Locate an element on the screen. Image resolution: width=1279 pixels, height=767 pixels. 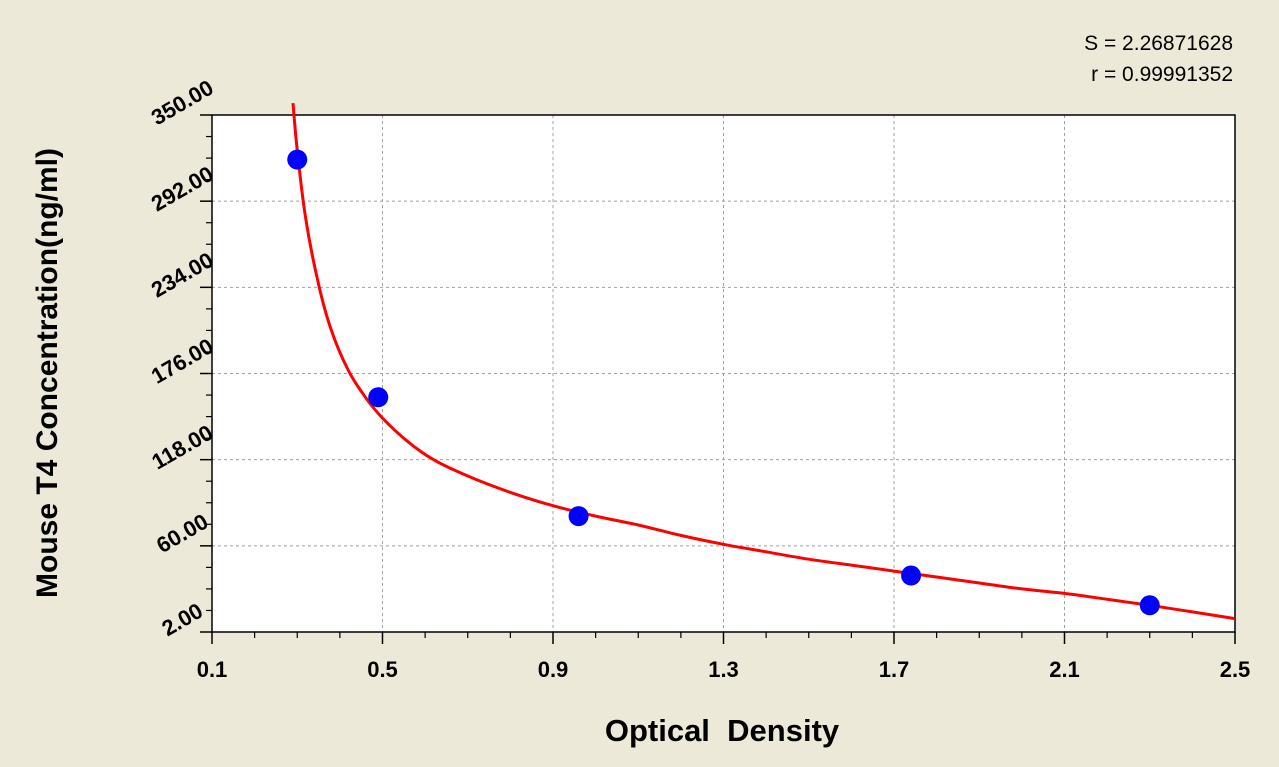
x-tick-label: 1.3 is located at coordinates (723, 669).